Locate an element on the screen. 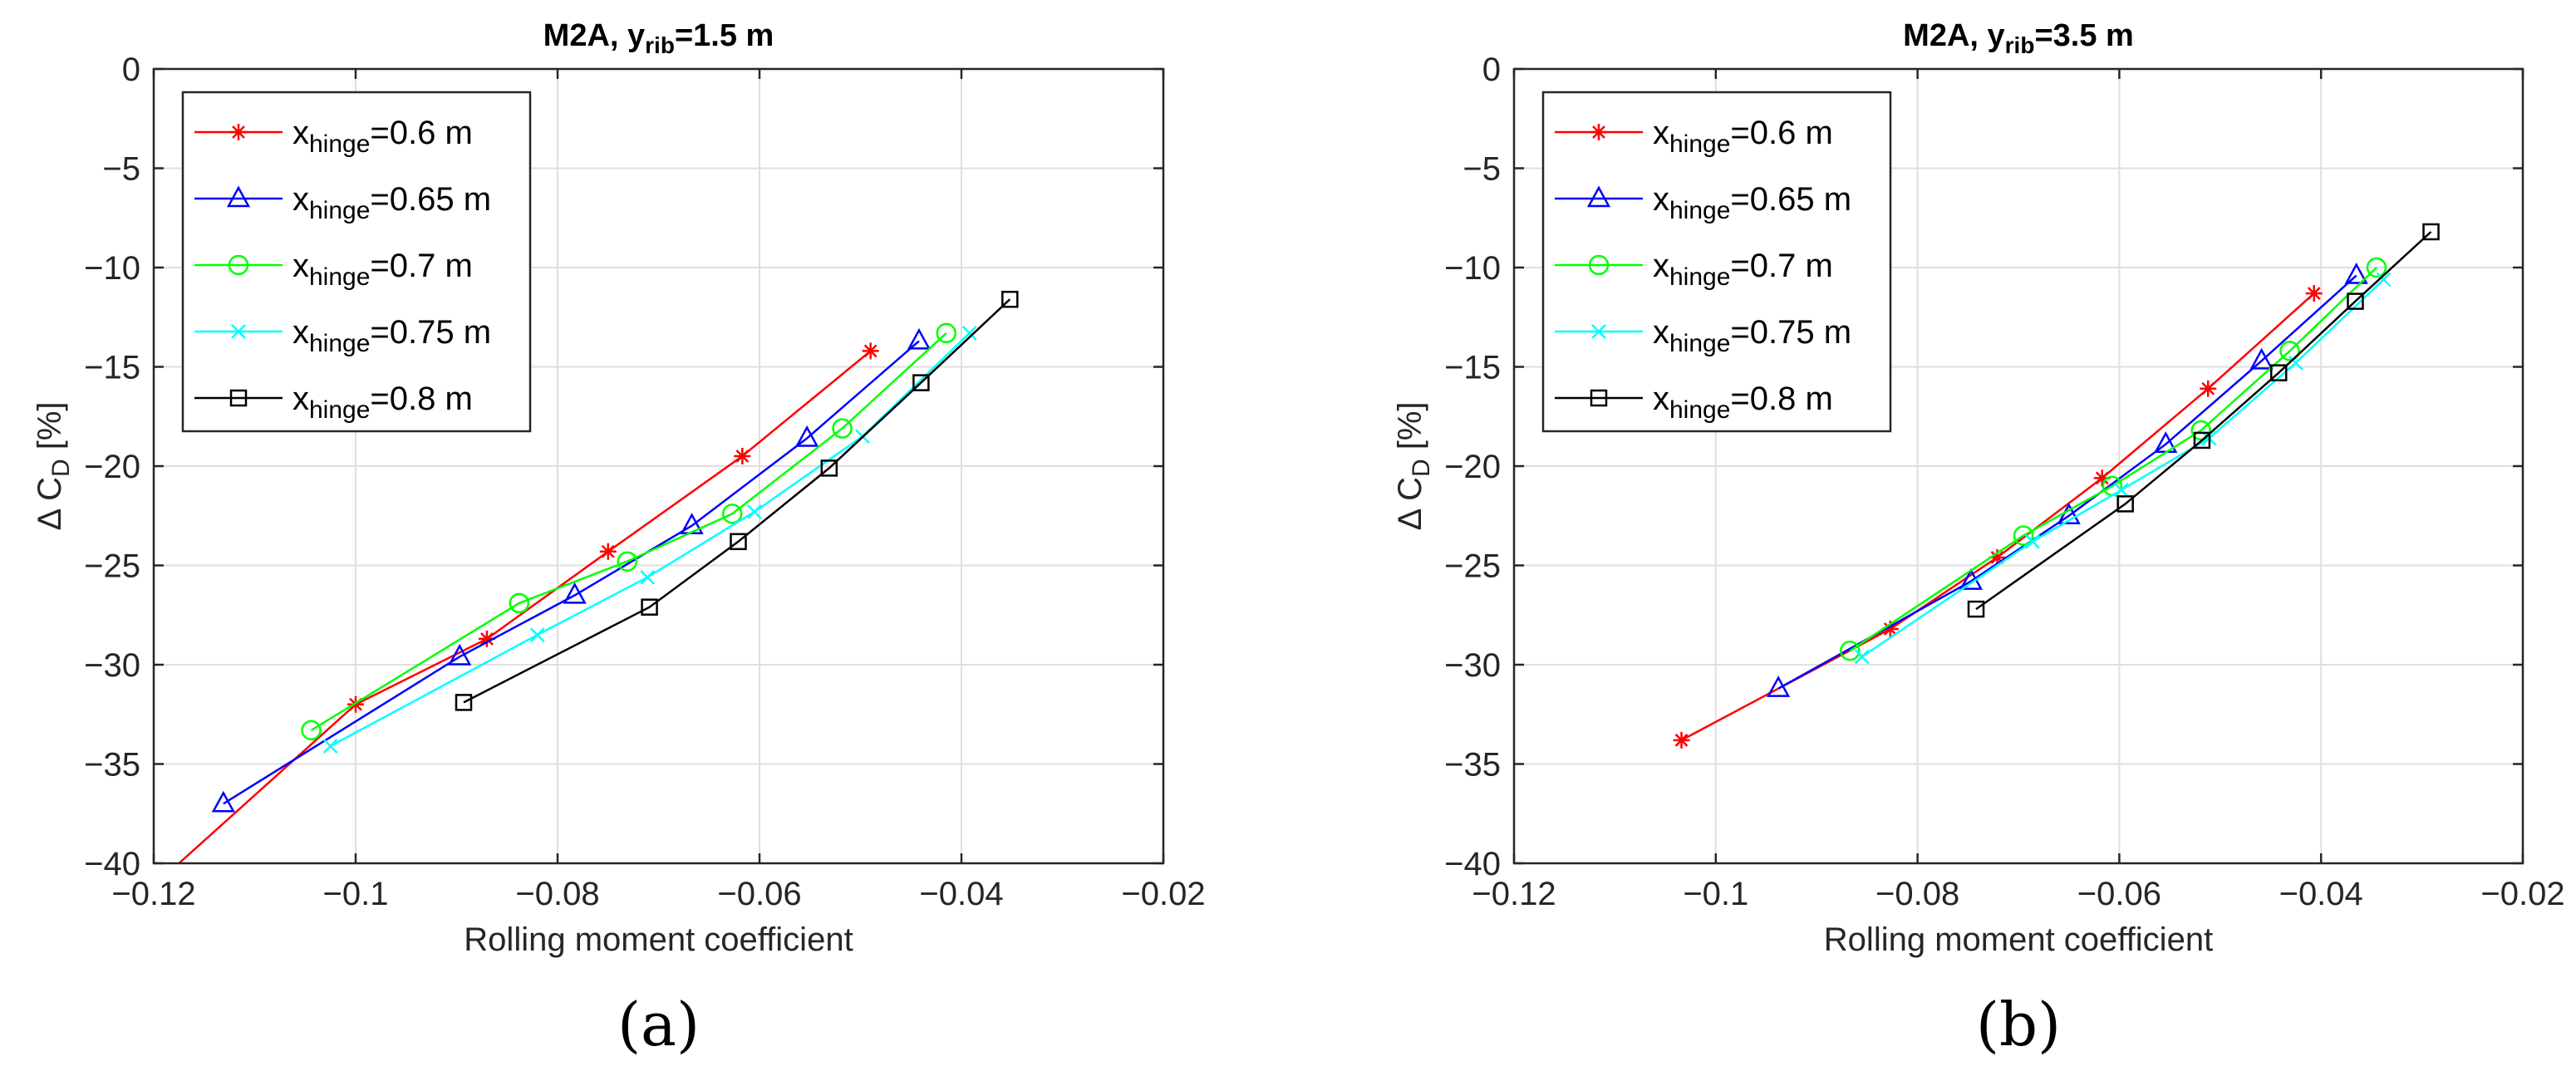  y-tick-label: −30 is located at coordinates (112, 665).